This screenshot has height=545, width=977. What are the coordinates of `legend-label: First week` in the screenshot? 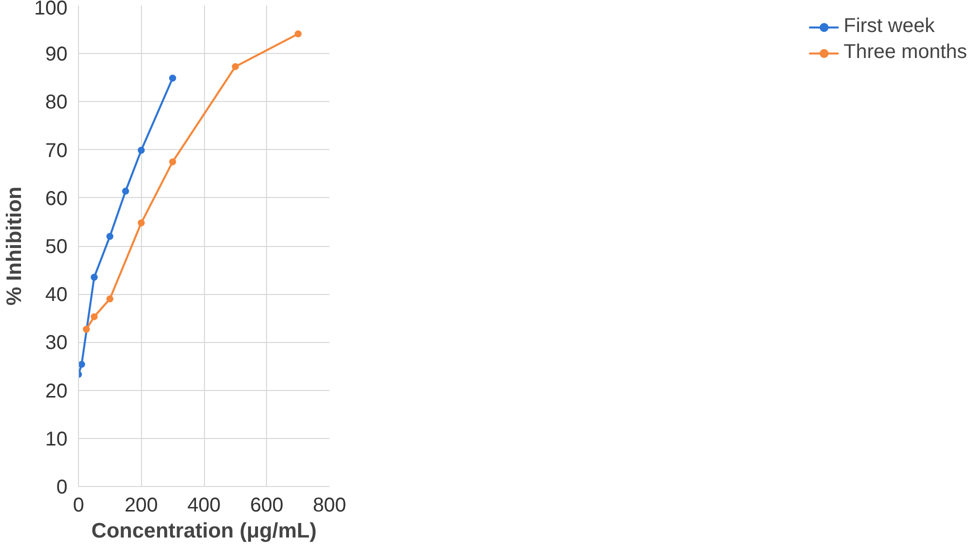 It's located at (889, 26).